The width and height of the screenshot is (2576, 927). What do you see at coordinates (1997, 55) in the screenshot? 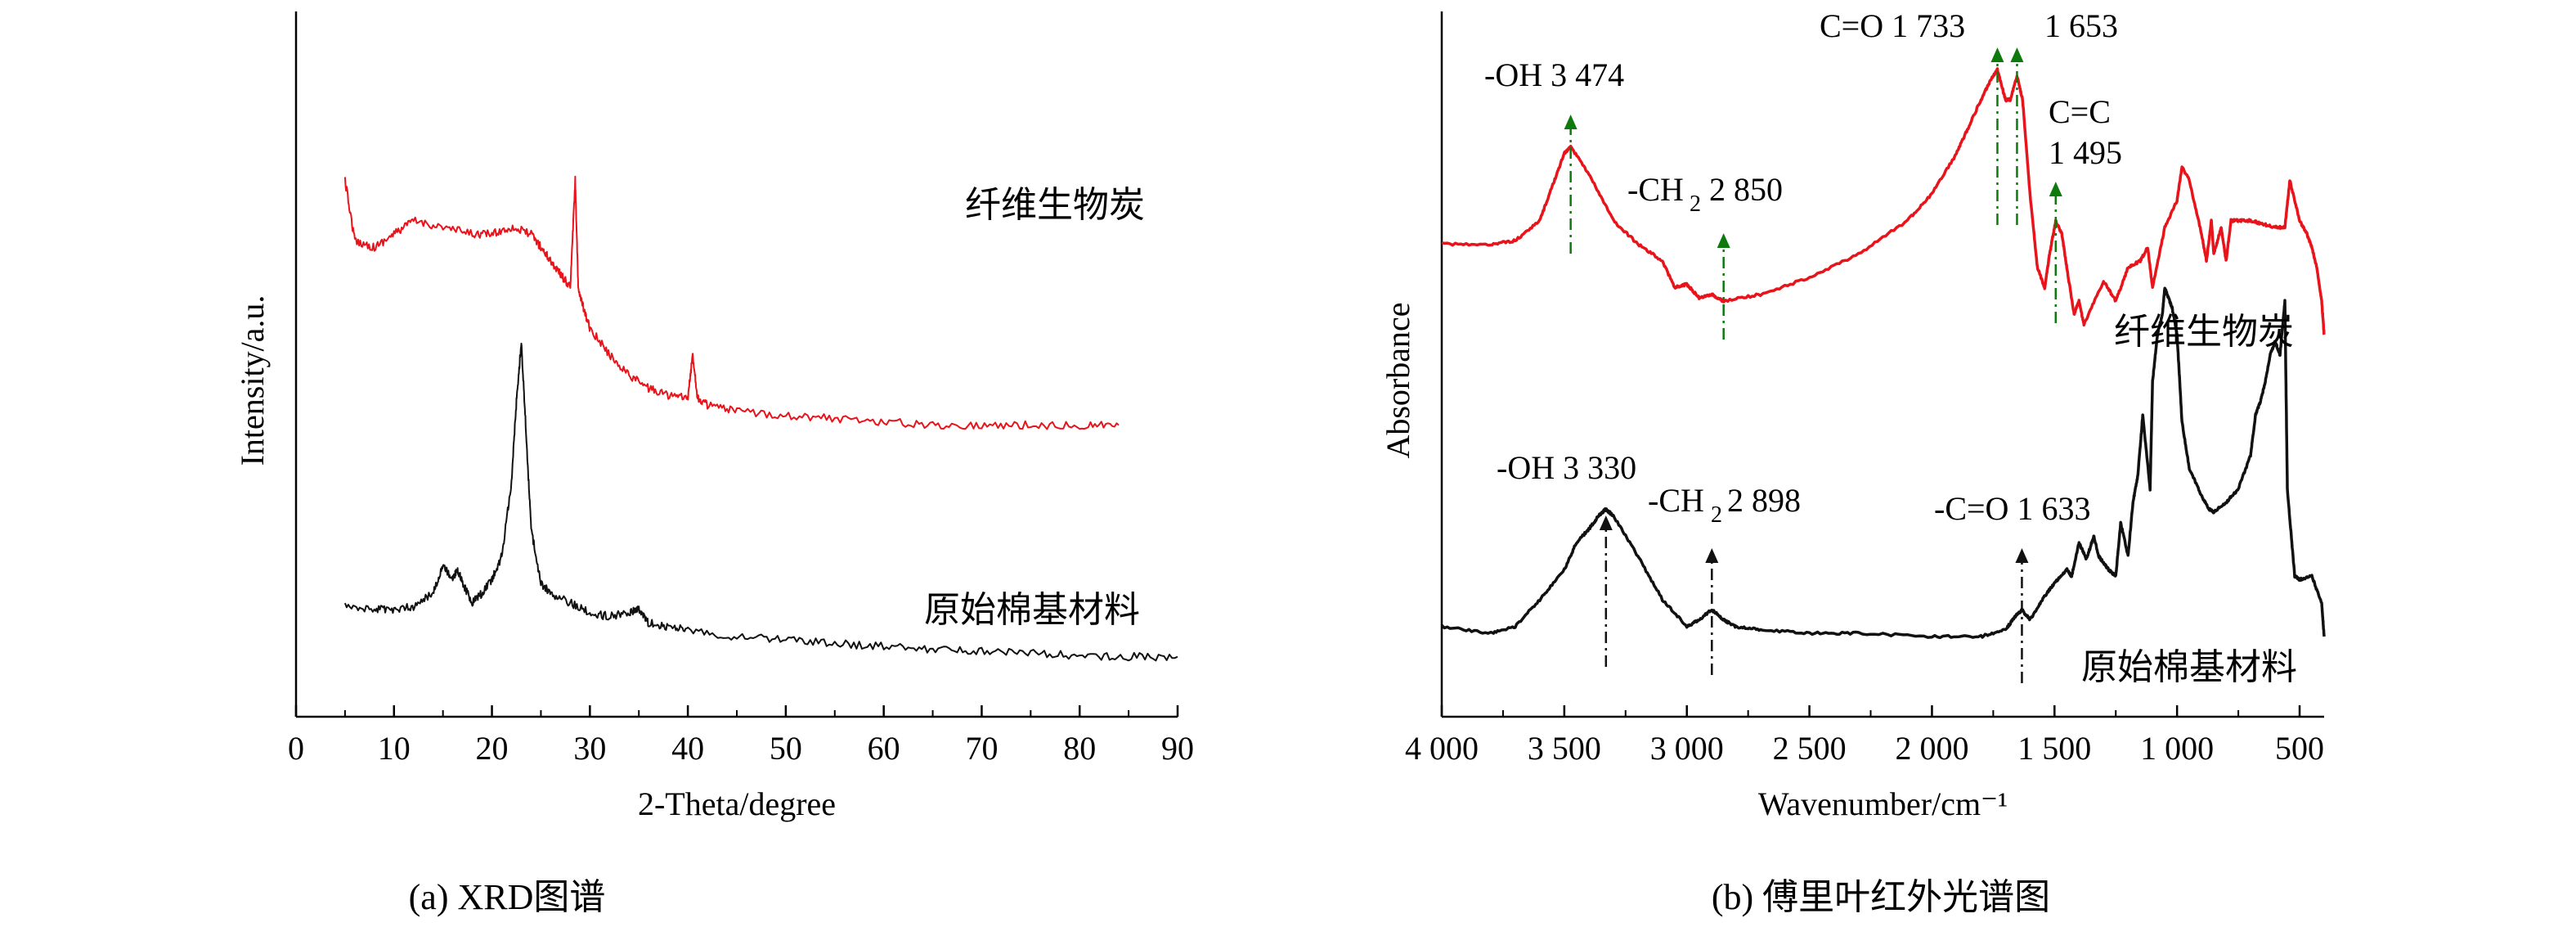
I see `peak-arrow-co-1733-head` at bounding box center [1997, 55].